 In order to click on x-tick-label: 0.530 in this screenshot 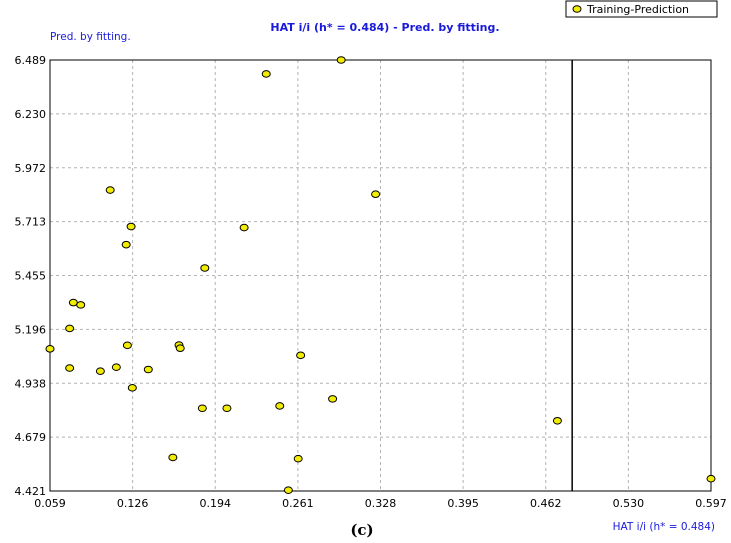, I will do `click(629, 503)`.